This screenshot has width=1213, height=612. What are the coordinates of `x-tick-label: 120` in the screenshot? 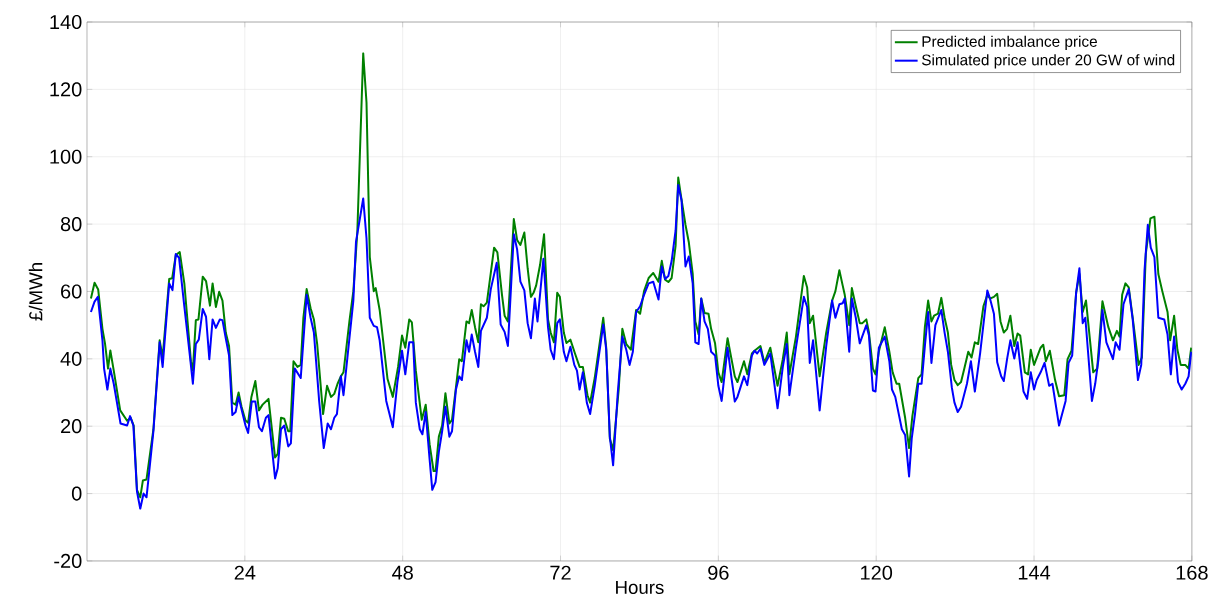 It's located at (877, 572).